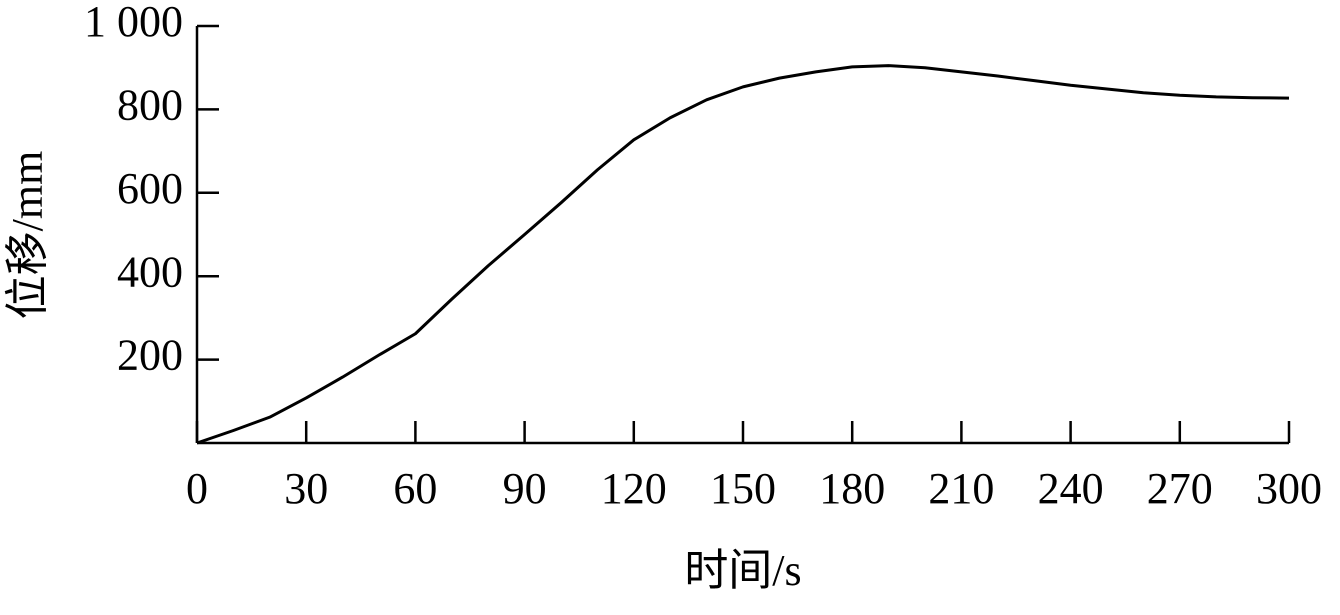  What do you see at coordinates (742, 570) in the screenshot?
I see `x-axis-label: 时间/s` at bounding box center [742, 570].